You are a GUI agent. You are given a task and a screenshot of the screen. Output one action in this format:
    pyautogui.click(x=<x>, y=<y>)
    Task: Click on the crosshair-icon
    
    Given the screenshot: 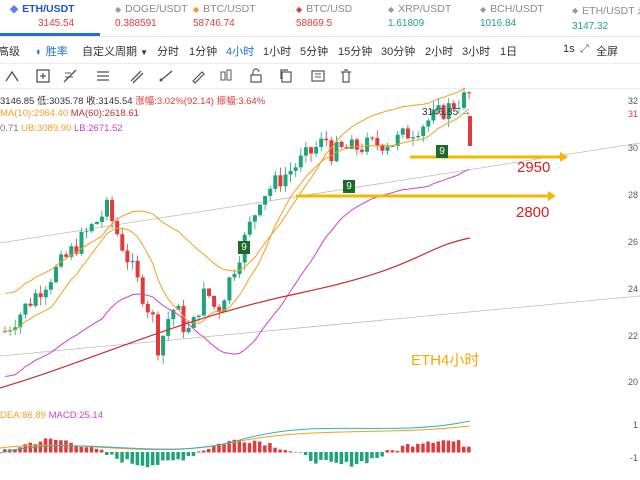 What is the action you would take?
    pyautogui.click(x=103, y=76)
    